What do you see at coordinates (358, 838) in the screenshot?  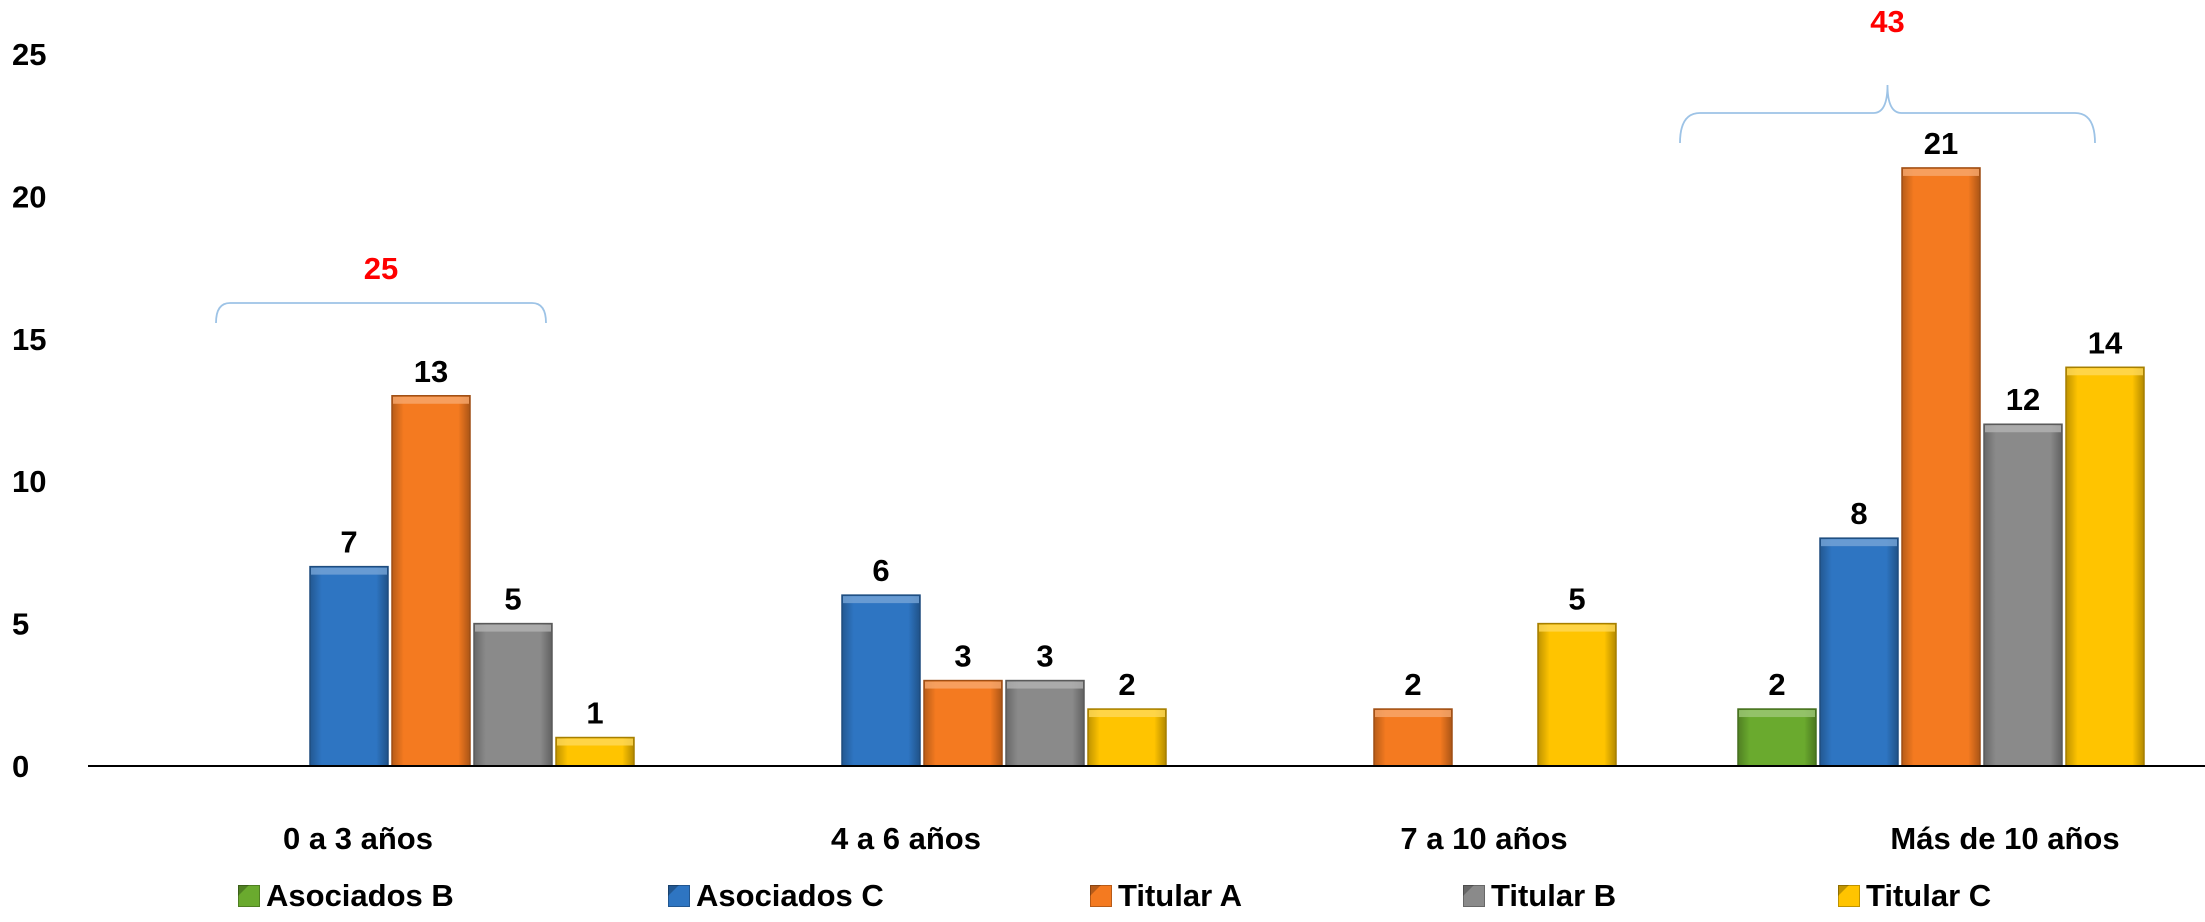 I see `x-tick-label: 0 a 3 años` at bounding box center [358, 838].